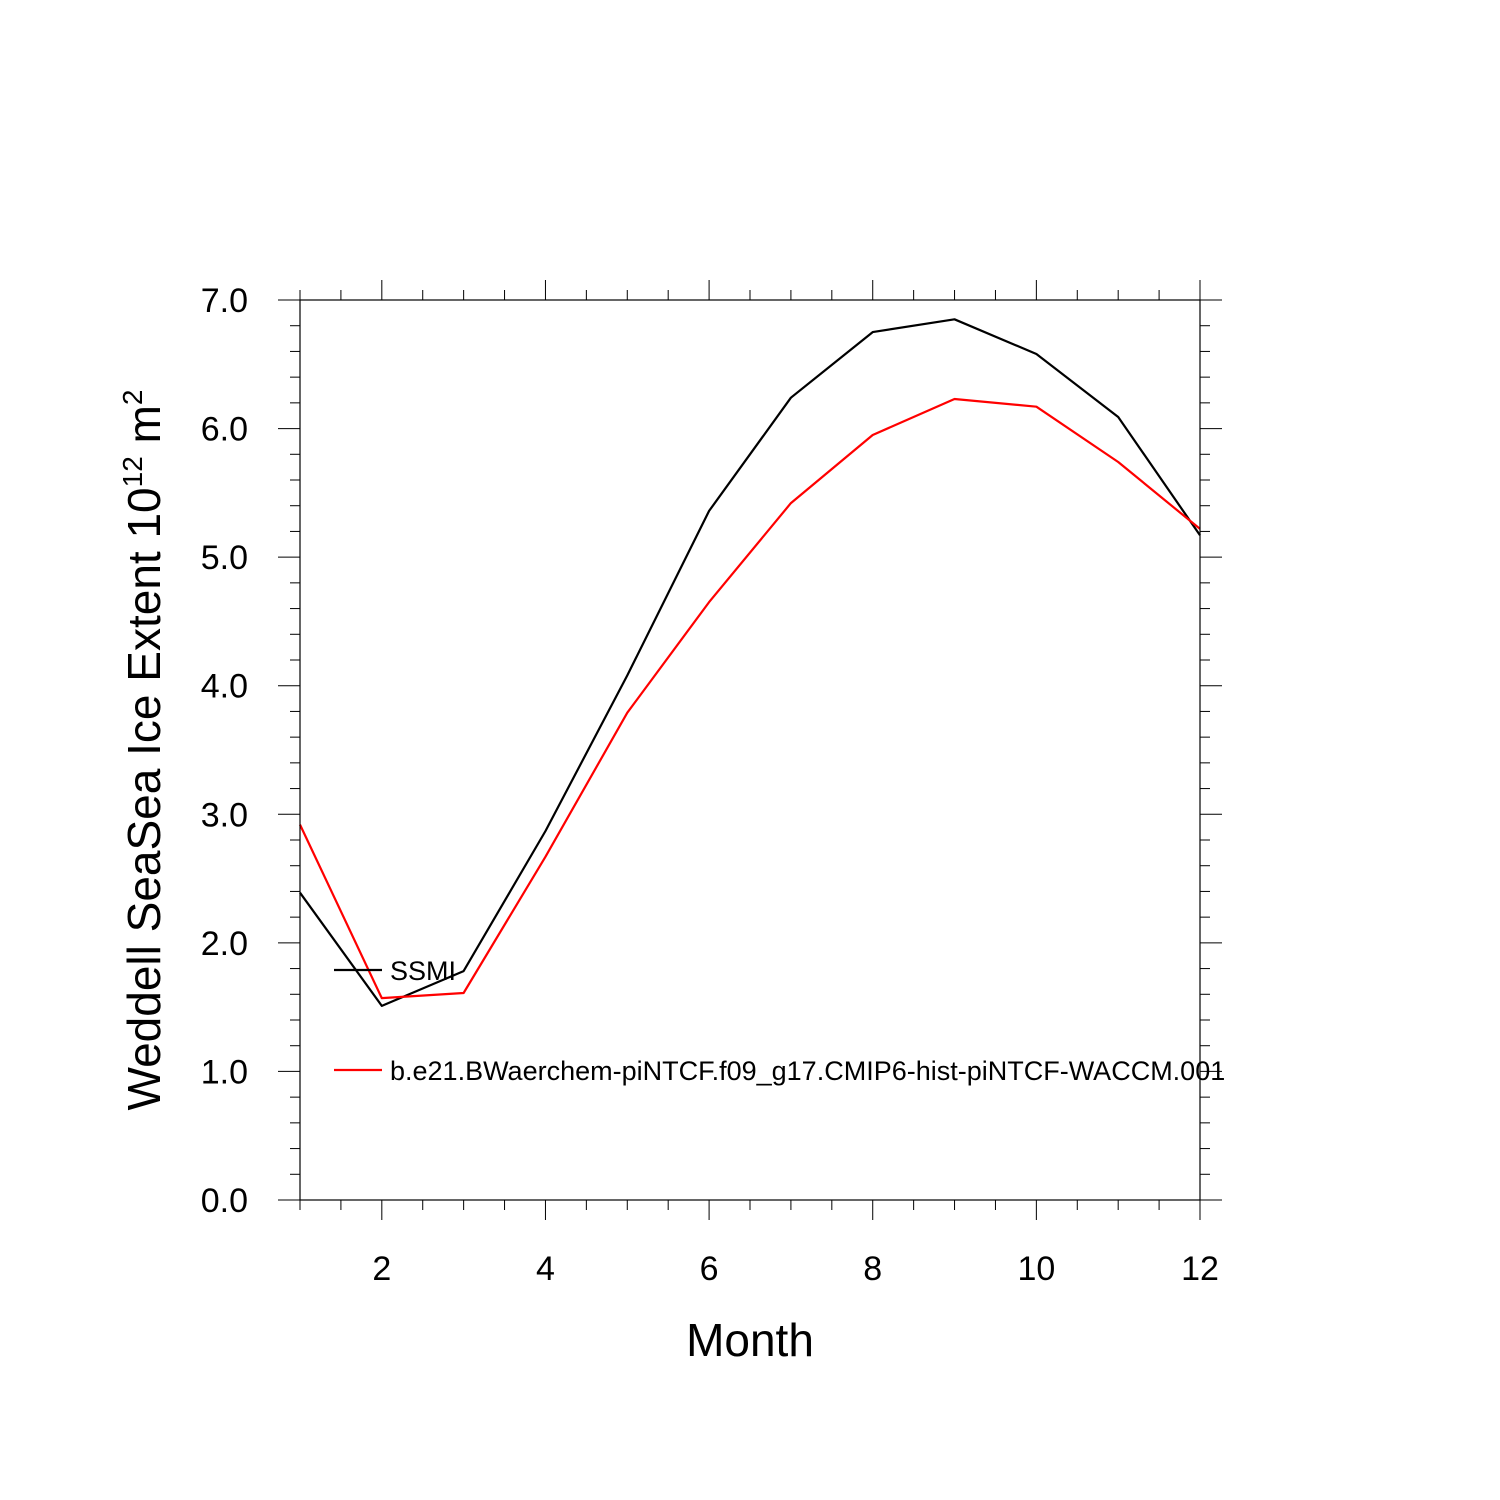 The height and width of the screenshot is (1500, 1500). What do you see at coordinates (423, 971) in the screenshot?
I see `legend-label-ssmi: SSMI` at bounding box center [423, 971].